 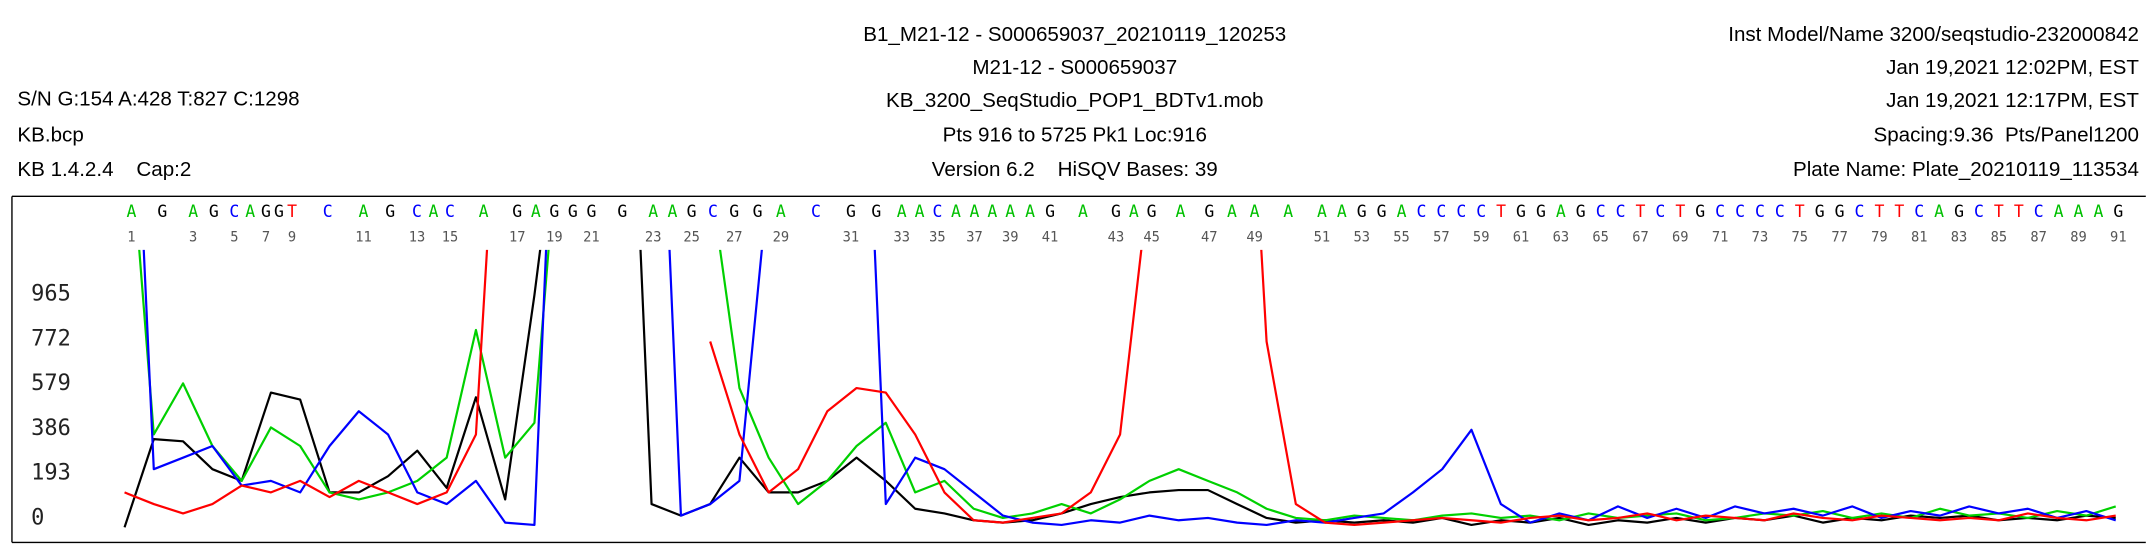 I want to click on base-number: 11, so click(x=363, y=238).